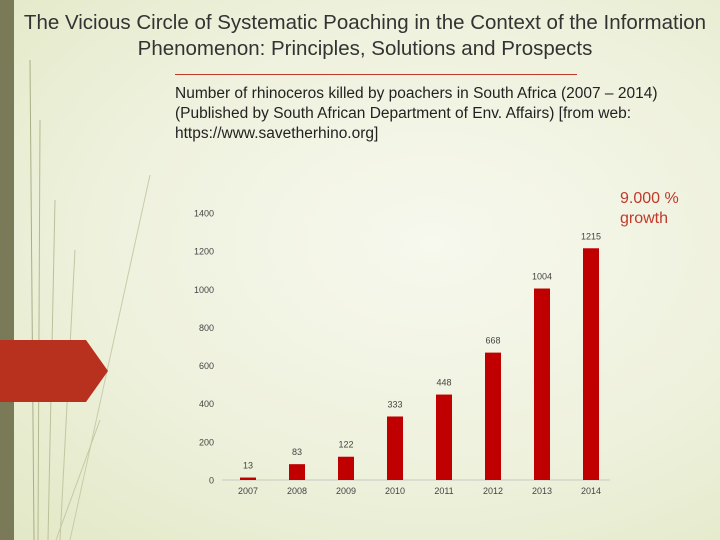 The image size is (720, 540). What do you see at coordinates (649, 208) in the screenshot?
I see `growth-annotation: 9.000 % growth` at bounding box center [649, 208].